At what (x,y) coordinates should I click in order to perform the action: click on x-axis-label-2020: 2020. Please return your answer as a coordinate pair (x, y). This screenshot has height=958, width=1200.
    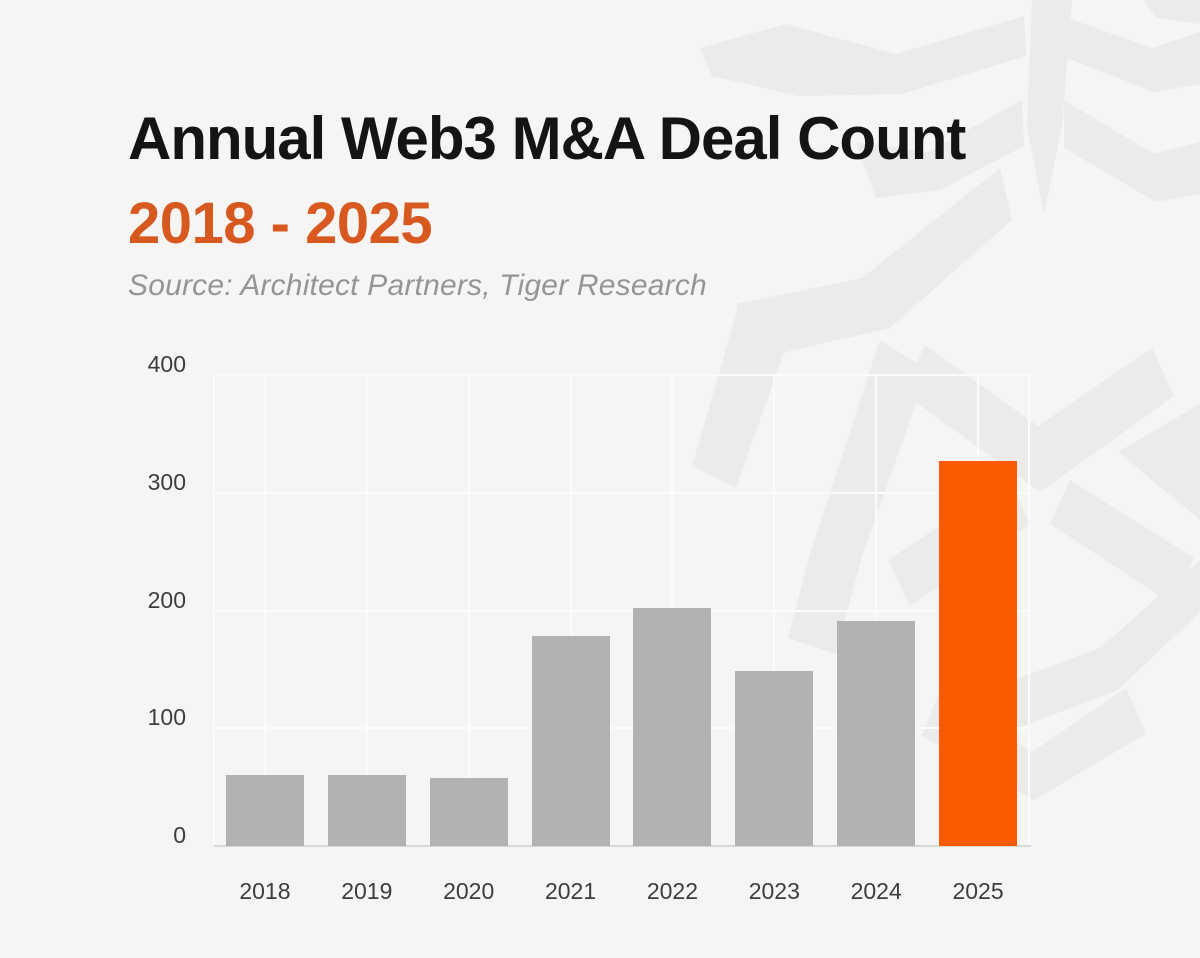
    Looking at the image, I should click on (469, 891).